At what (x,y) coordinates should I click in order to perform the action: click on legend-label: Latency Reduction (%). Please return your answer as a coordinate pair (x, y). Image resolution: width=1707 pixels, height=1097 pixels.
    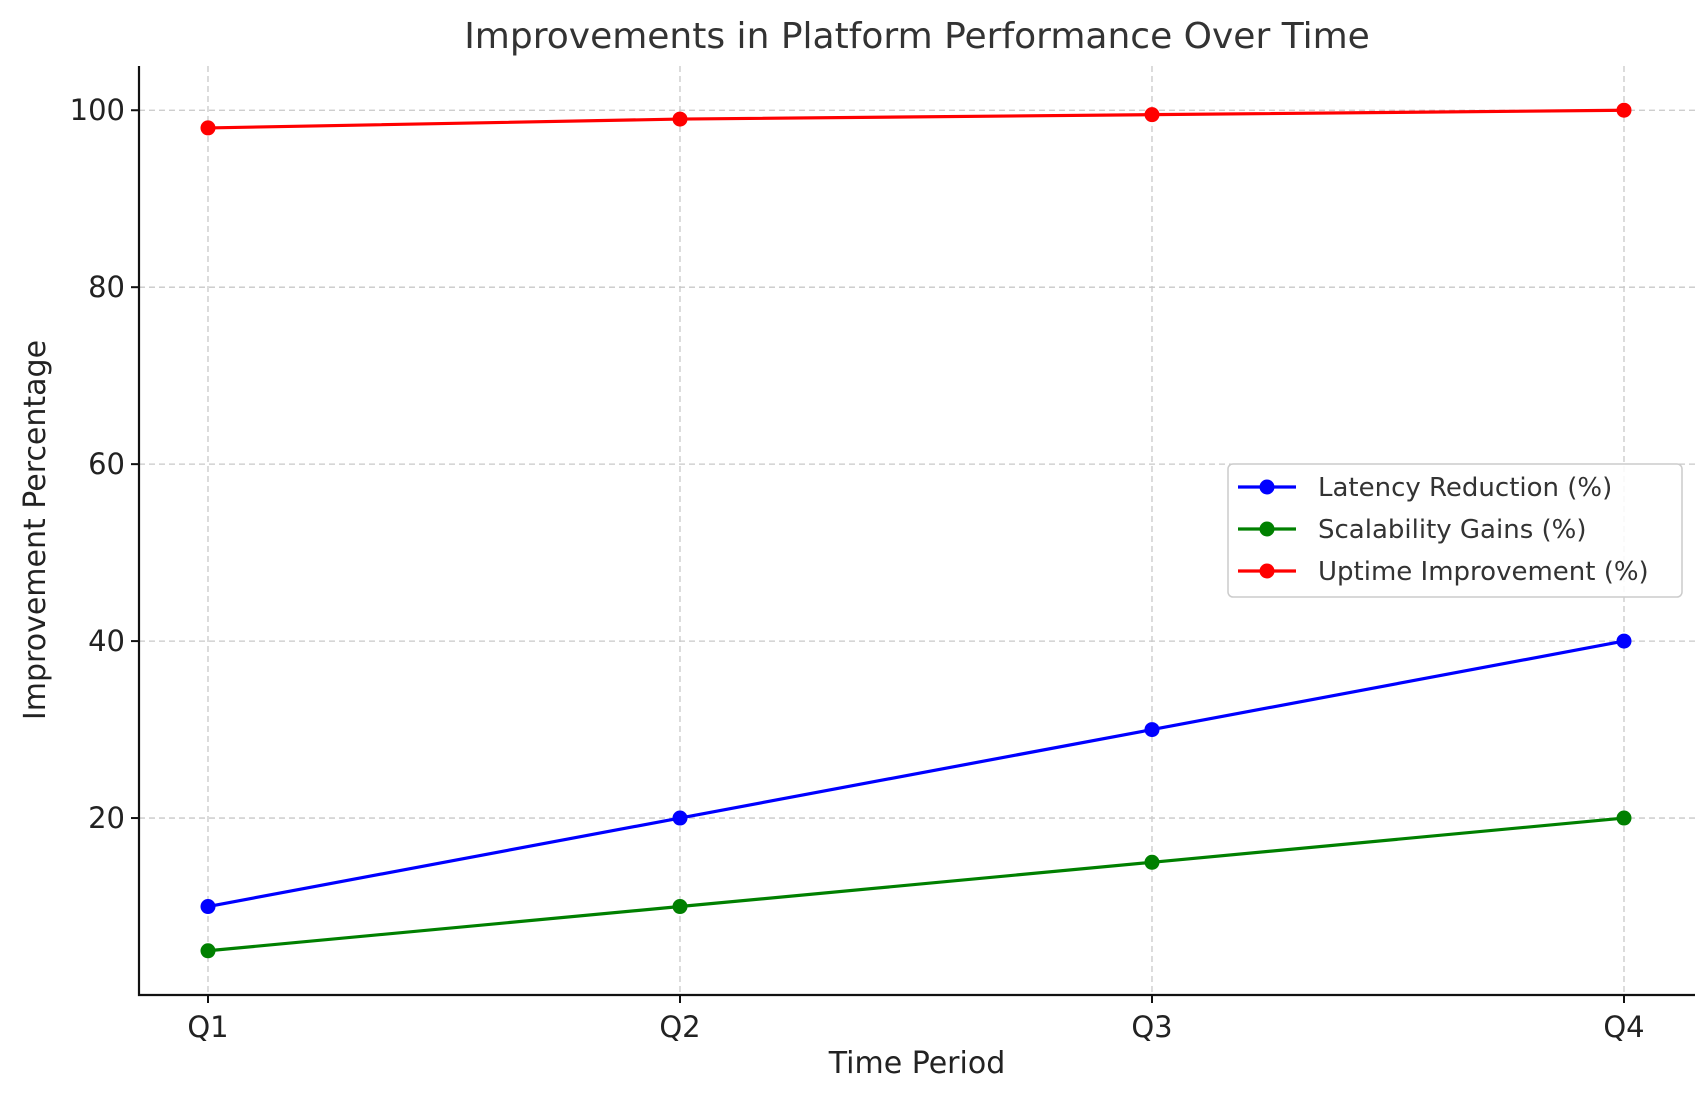
    Looking at the image, I should click on (1465, 488).